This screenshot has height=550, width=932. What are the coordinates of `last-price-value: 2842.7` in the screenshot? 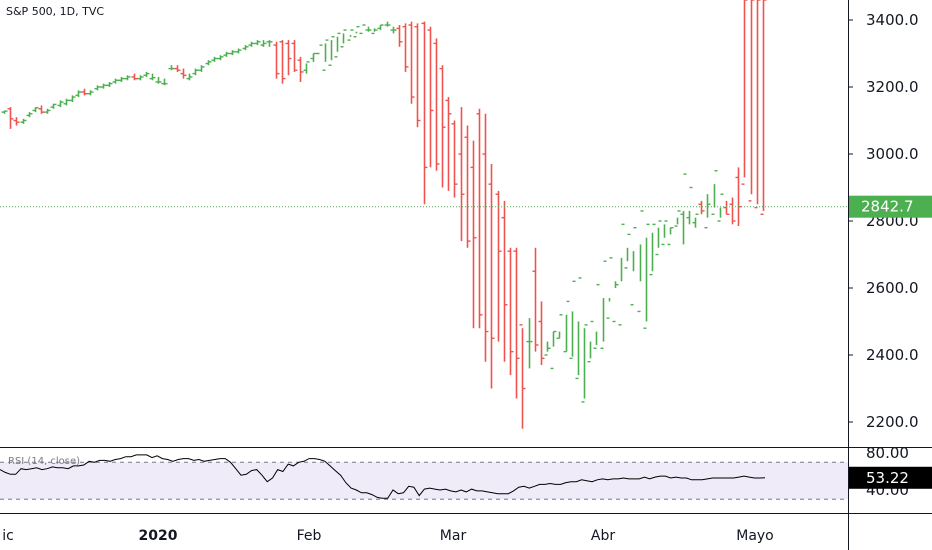 It's located at (887, 207).